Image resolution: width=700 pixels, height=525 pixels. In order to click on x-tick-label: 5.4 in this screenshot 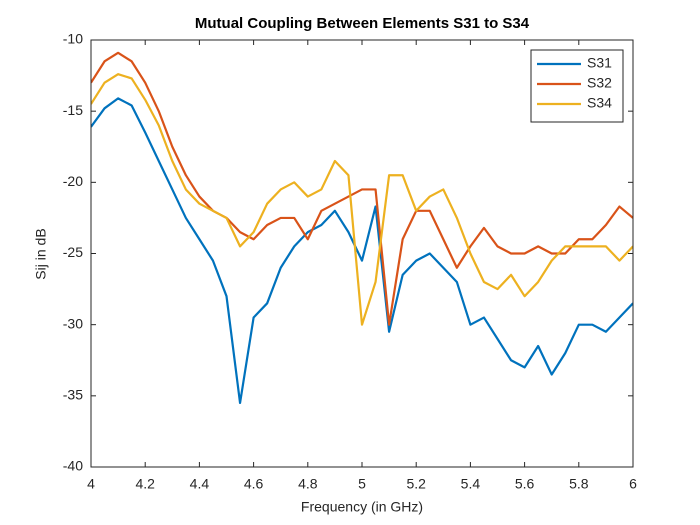, I will do `click(471, 484)`.